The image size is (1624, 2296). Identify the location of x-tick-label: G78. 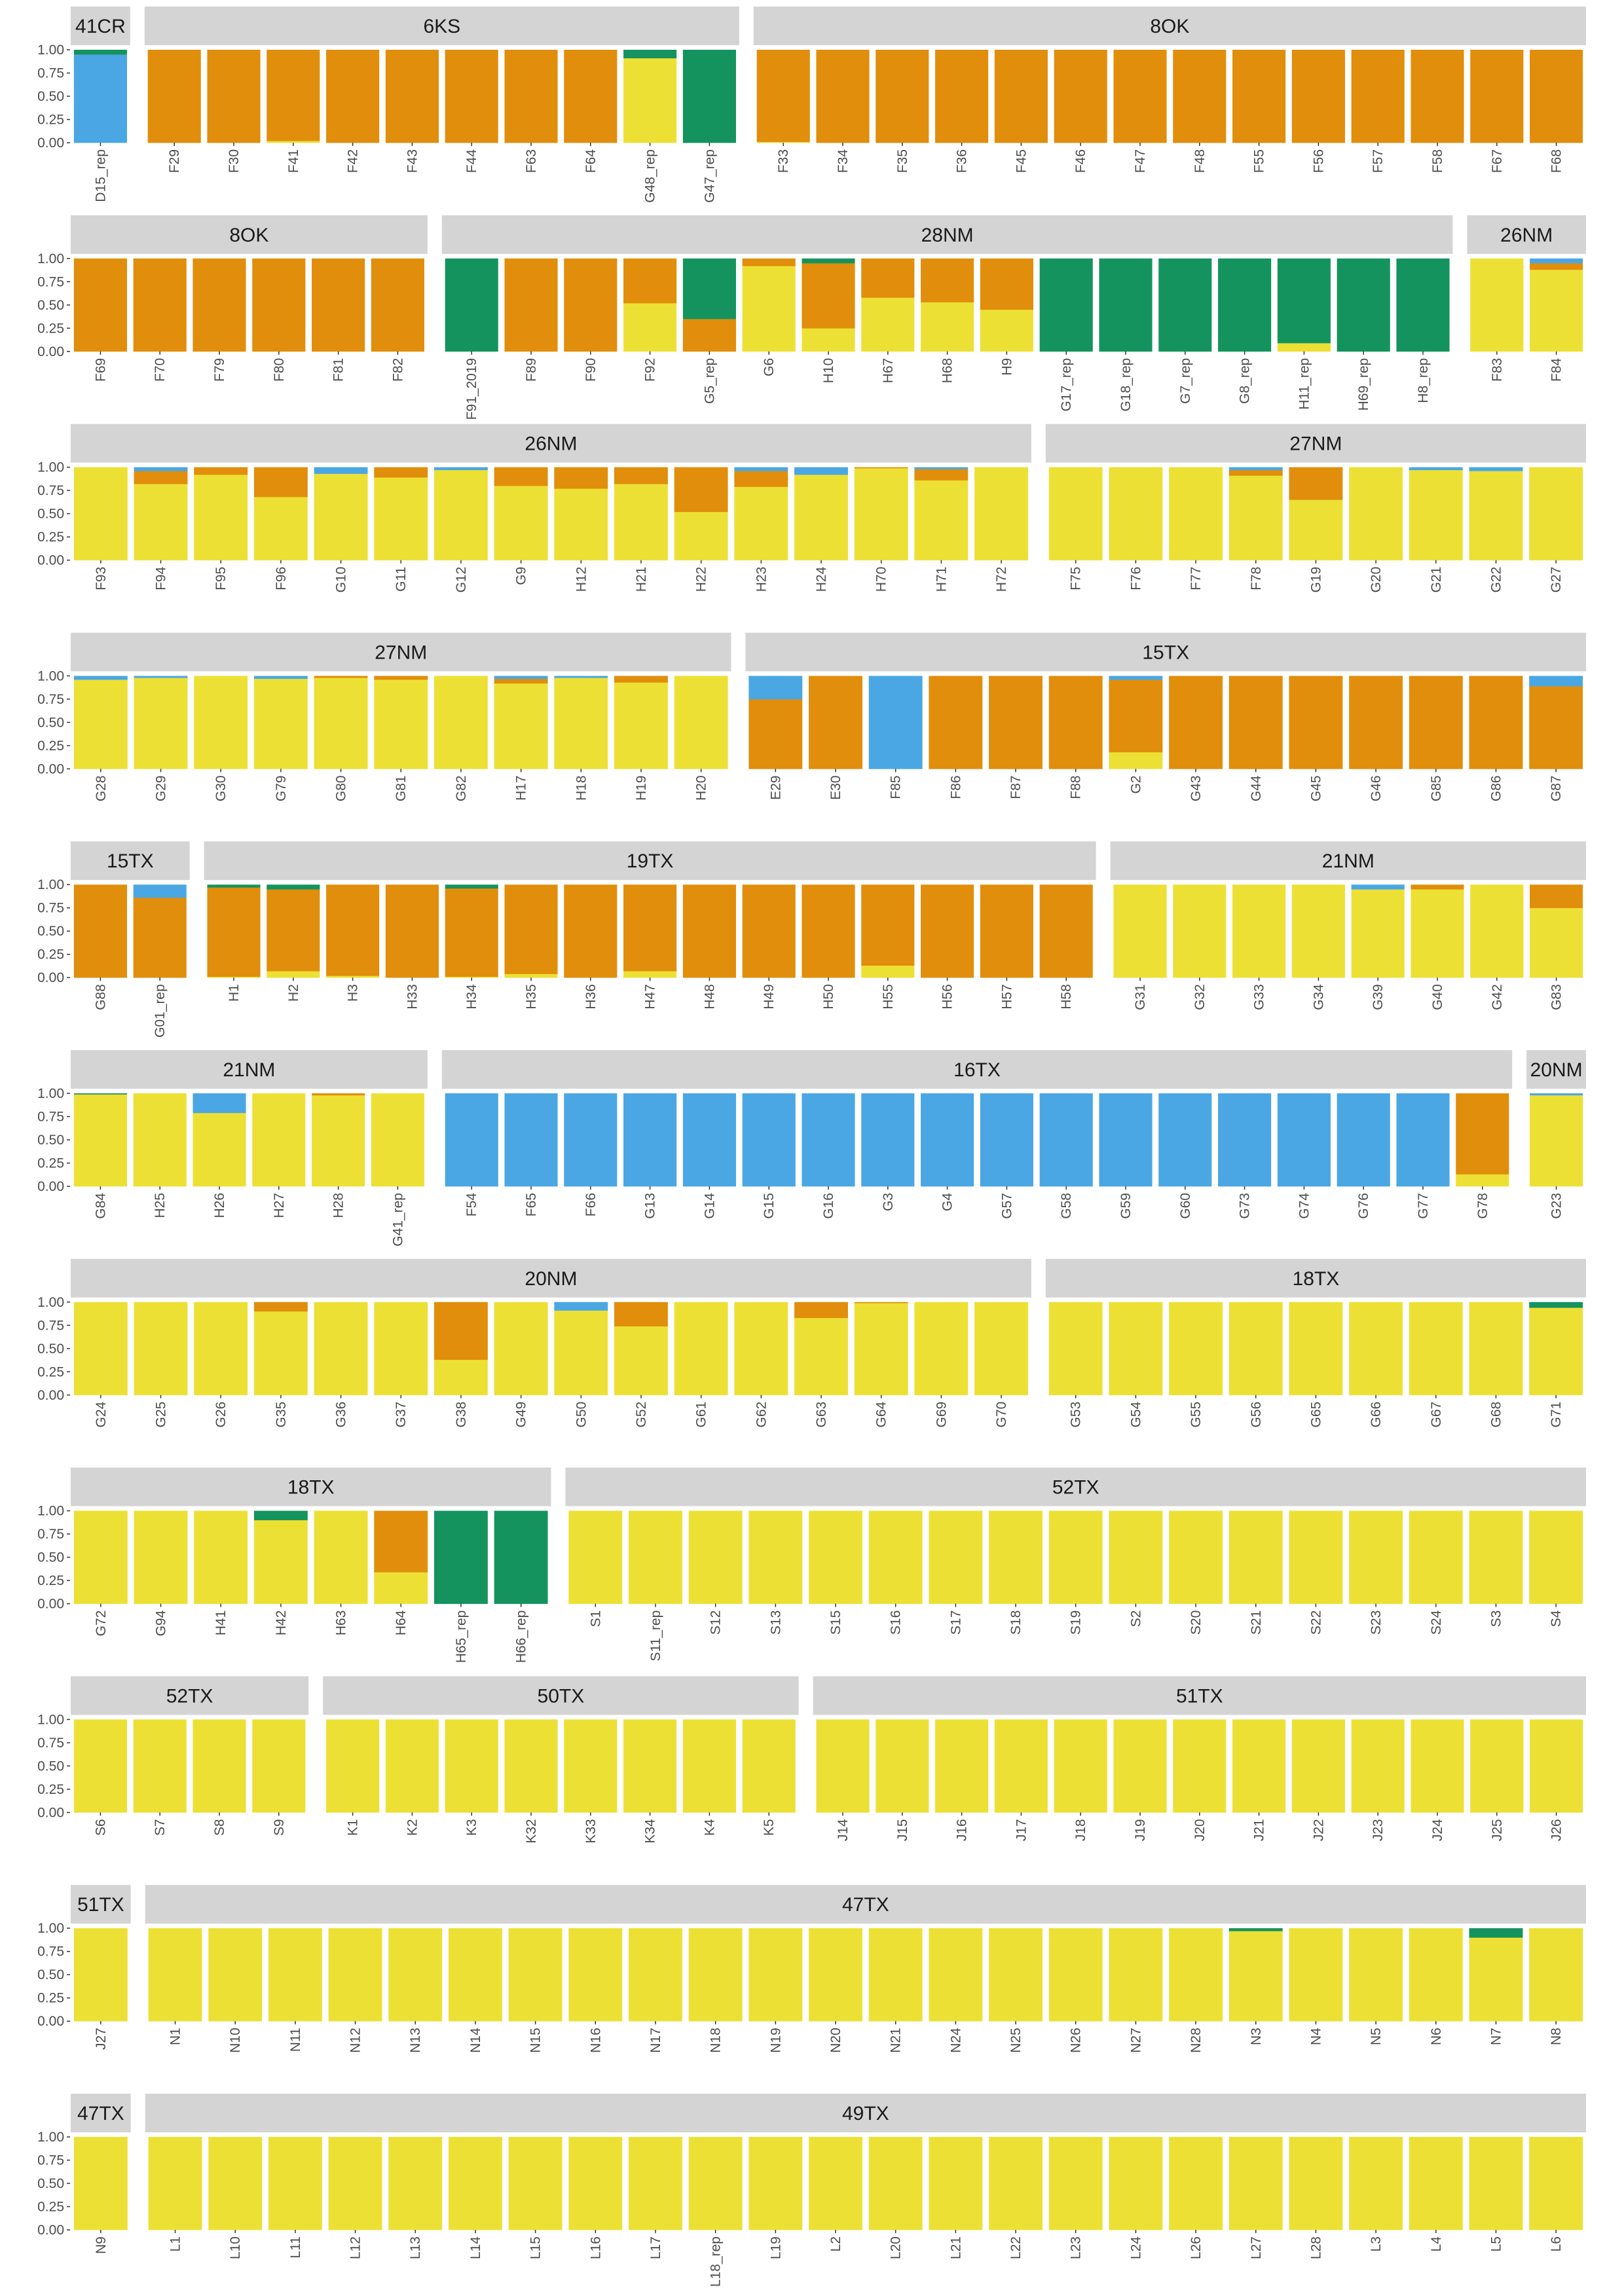
(1482, 1206).